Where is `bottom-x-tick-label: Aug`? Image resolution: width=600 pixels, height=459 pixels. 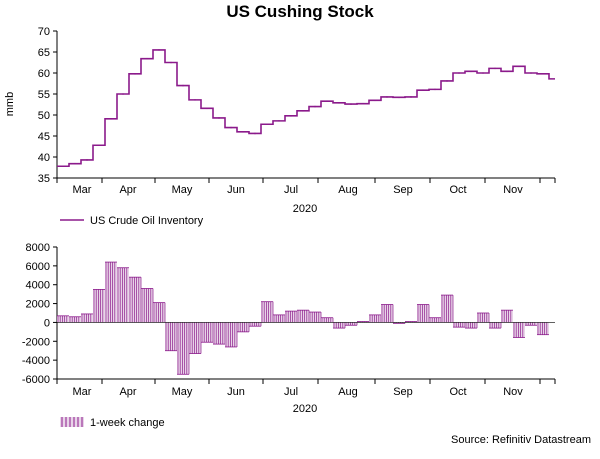 bottom-x-tick-label: Aug is located at coordinates (348, 392).